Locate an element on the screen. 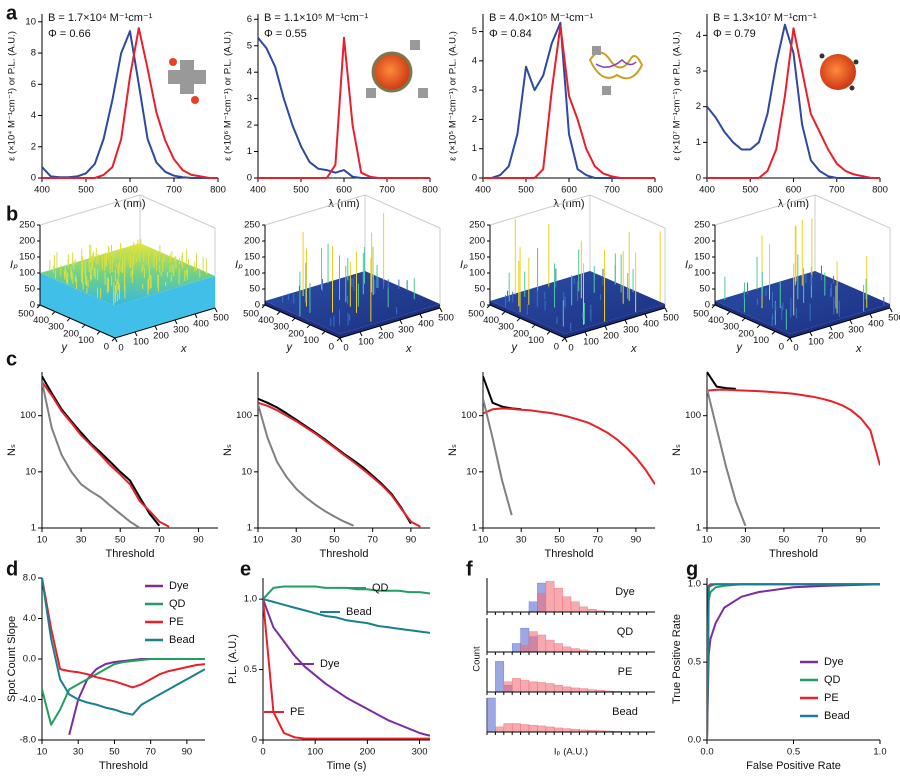 The height and width of the screenshot is (780, 900). y-axis-label: ε (×10⁵ M⁻¹cm⁻¹) or P.L. (A.U.) is located at coordinates (453, 96).